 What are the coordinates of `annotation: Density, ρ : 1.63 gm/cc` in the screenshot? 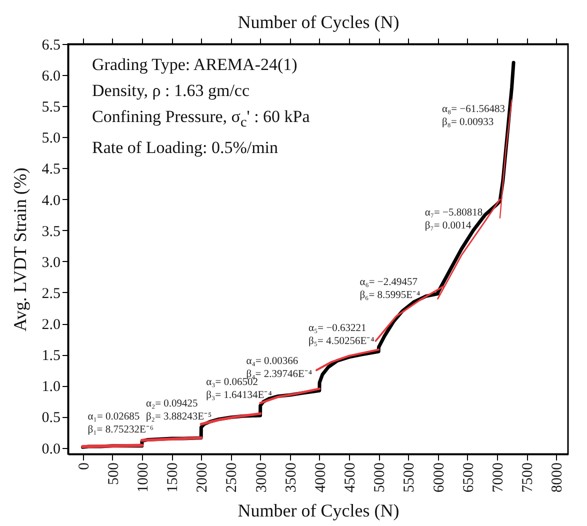 It's located at (171, 91).